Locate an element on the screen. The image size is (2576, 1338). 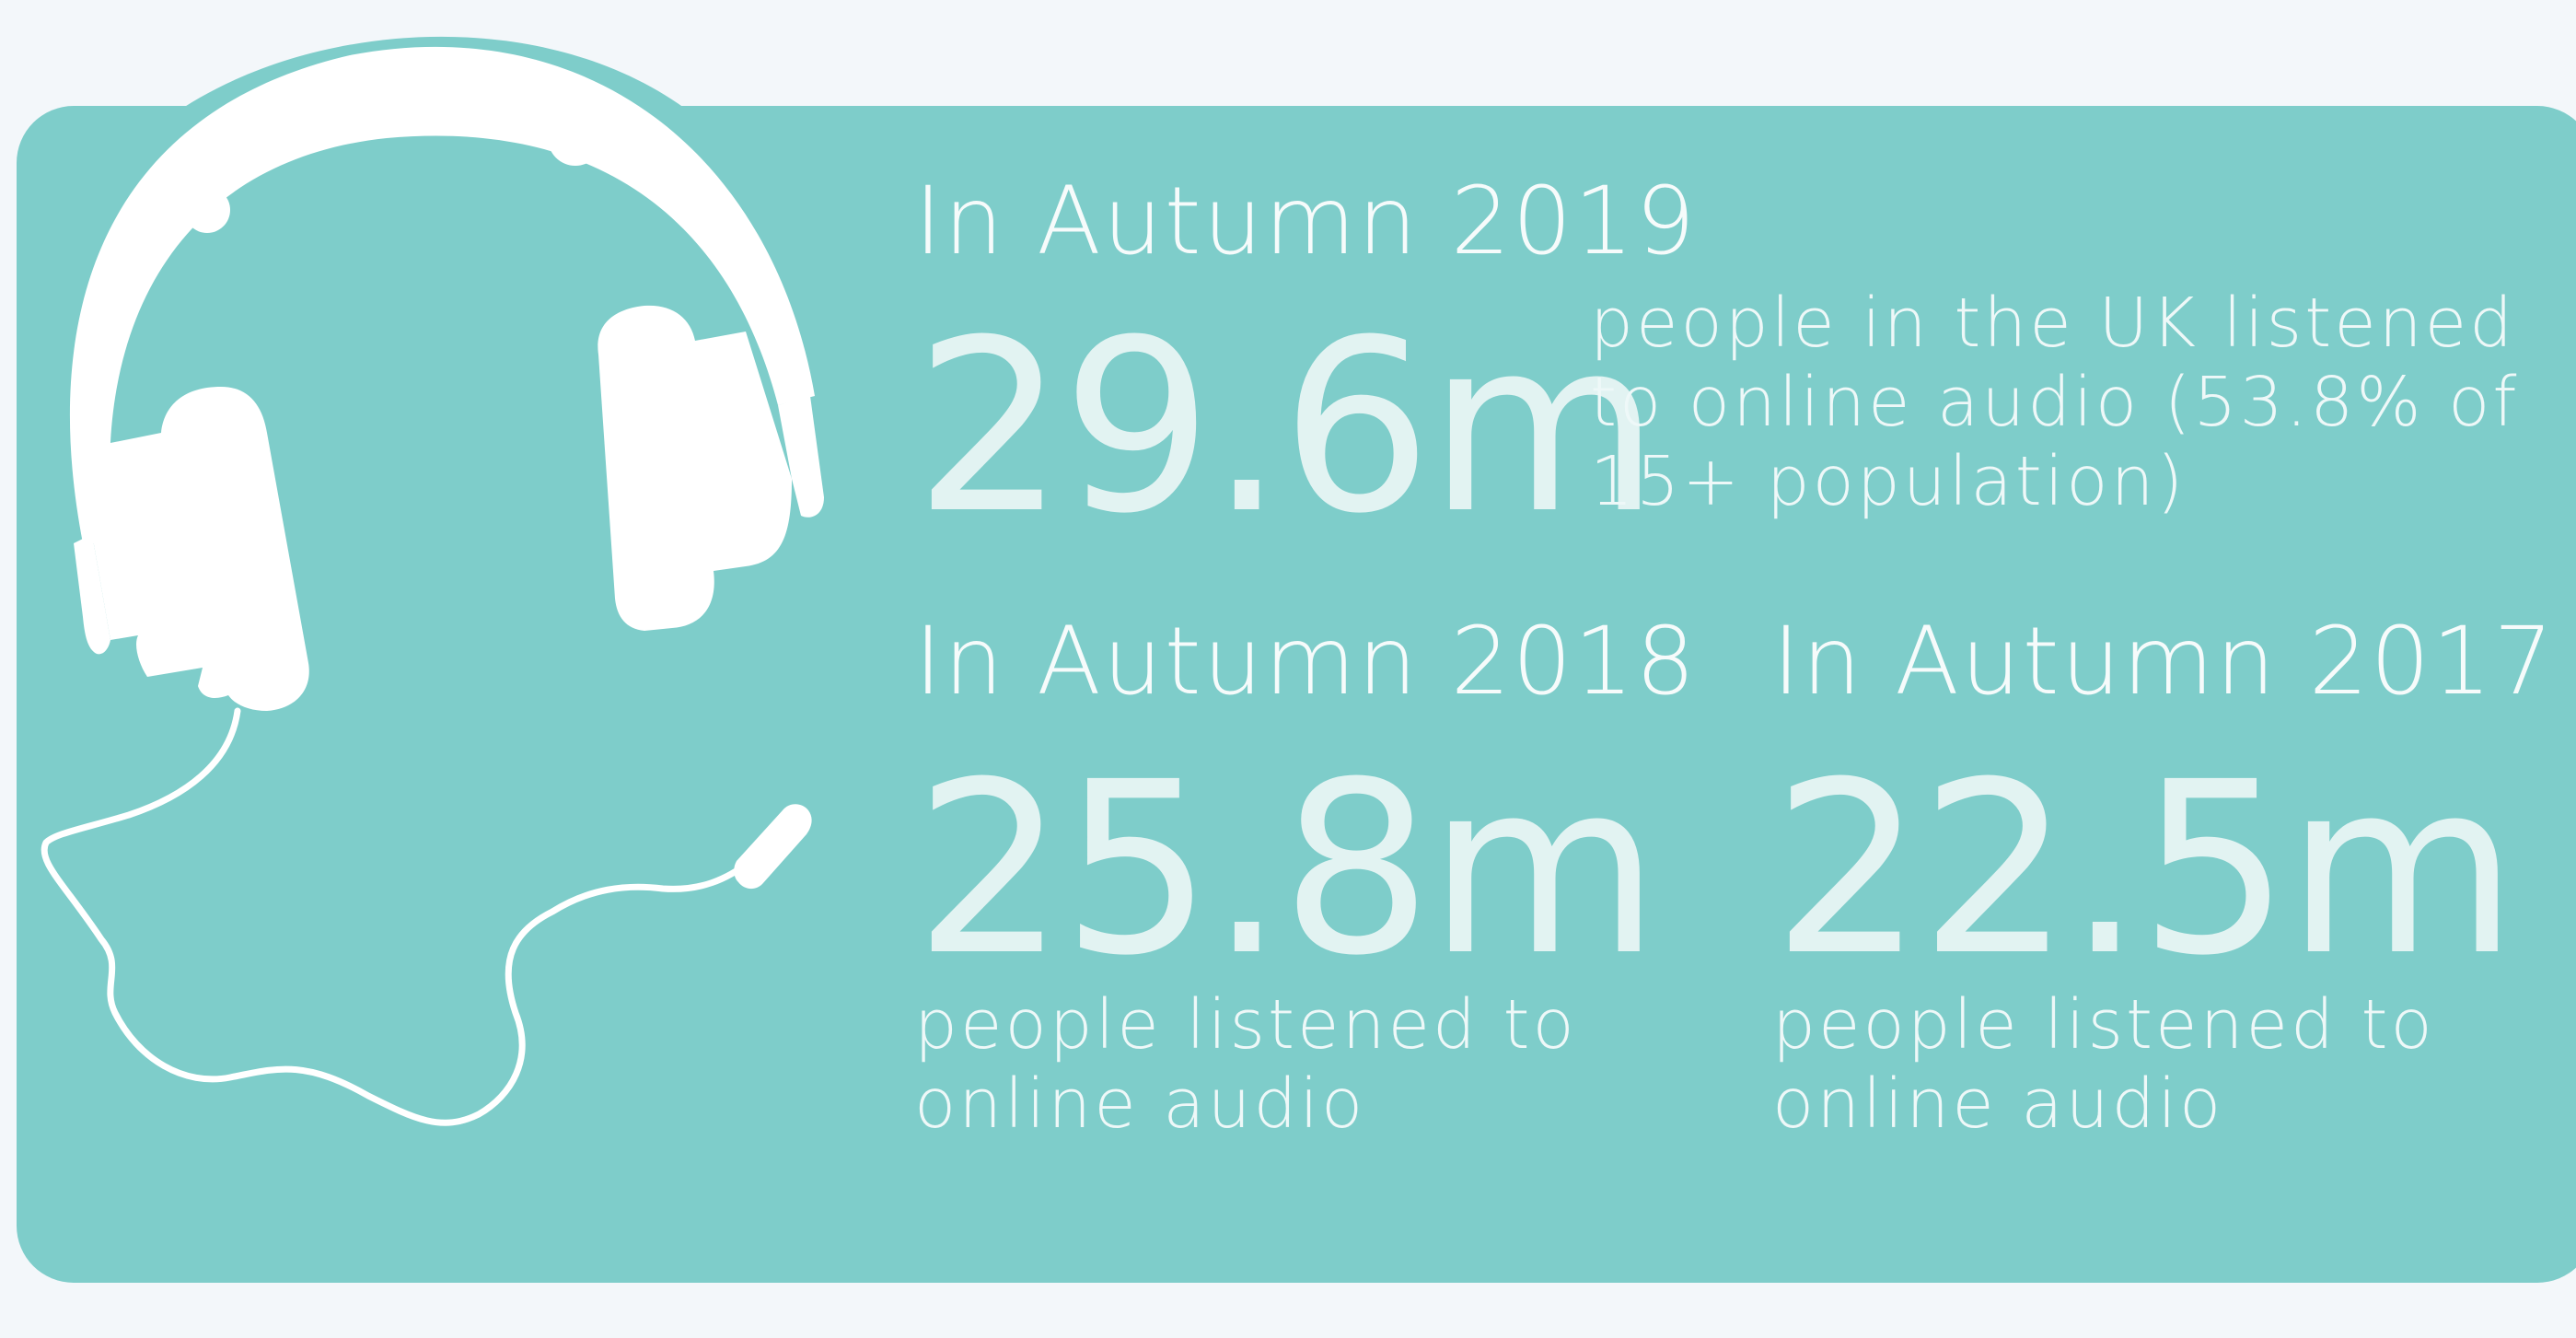
stat-2019-desc-line-3: 15+ population) is located at coordinates (1888, 482).